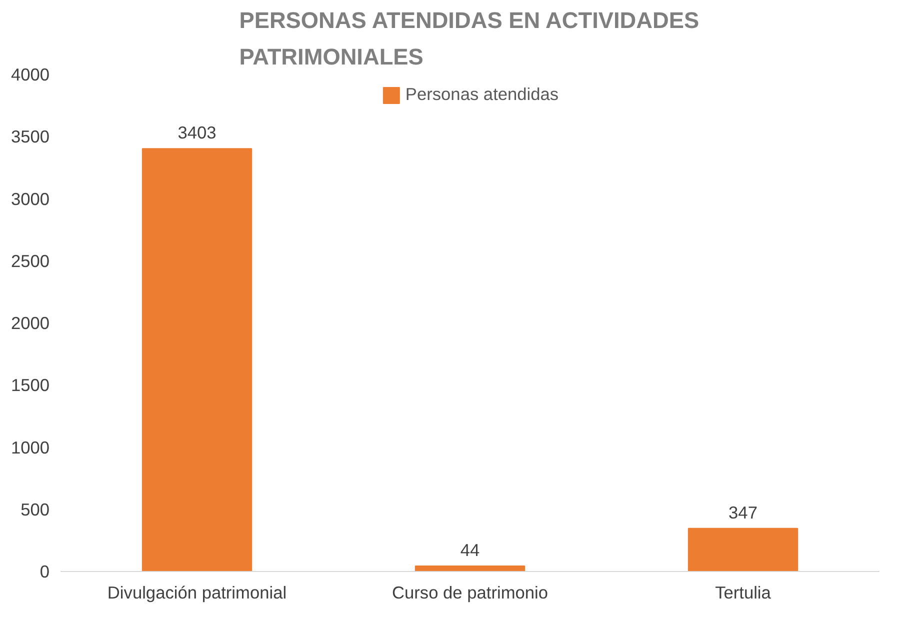 The width and height of the screenshot is (899, 621). What do you see at coordinates (45, 572) in the screenshot?
I see `y-tick-label: 0` at bounding box center [45, 572].